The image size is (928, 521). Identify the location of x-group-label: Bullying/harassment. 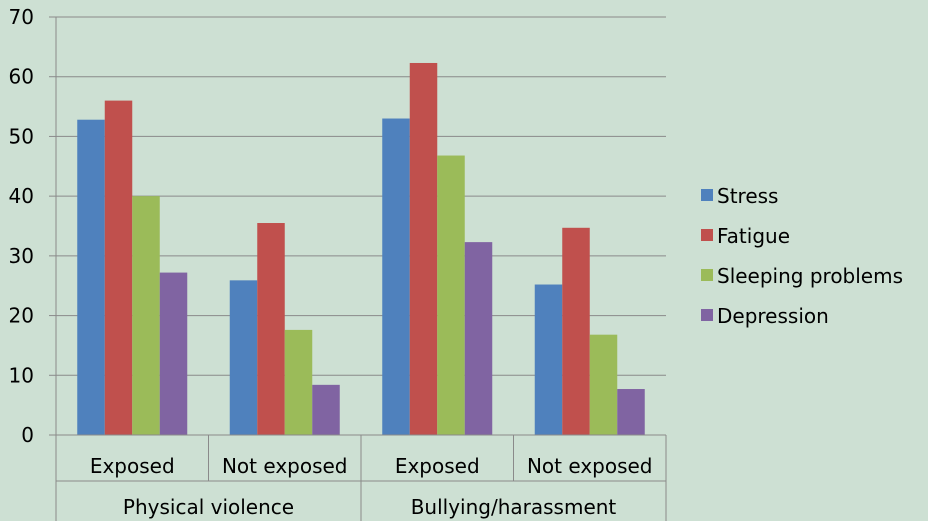
(514, 507).